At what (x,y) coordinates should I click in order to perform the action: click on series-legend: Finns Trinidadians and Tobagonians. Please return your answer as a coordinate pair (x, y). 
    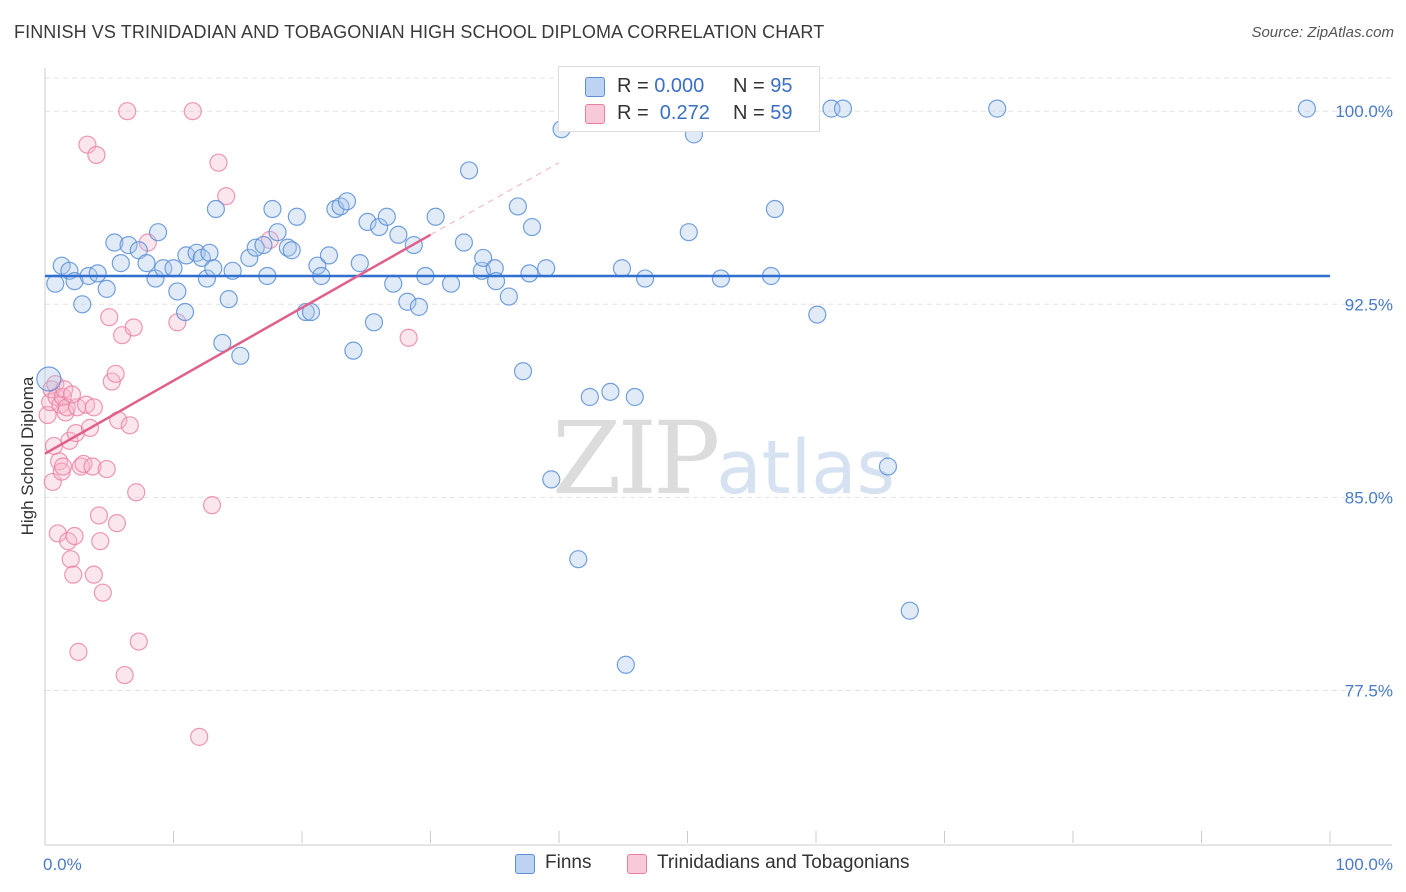
    Looking at the image, I should click on (703, 865).